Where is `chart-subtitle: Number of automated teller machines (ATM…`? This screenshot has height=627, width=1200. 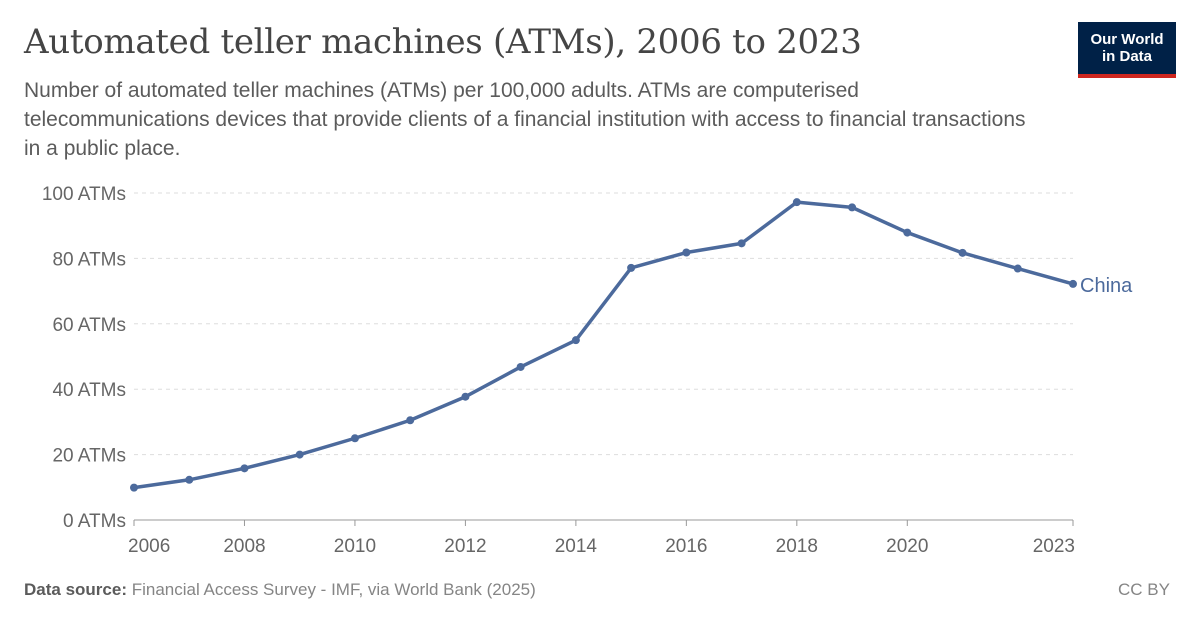 chart-subtitle: Number of automated teller machines (ATM… is located at coordinates (525, 119).